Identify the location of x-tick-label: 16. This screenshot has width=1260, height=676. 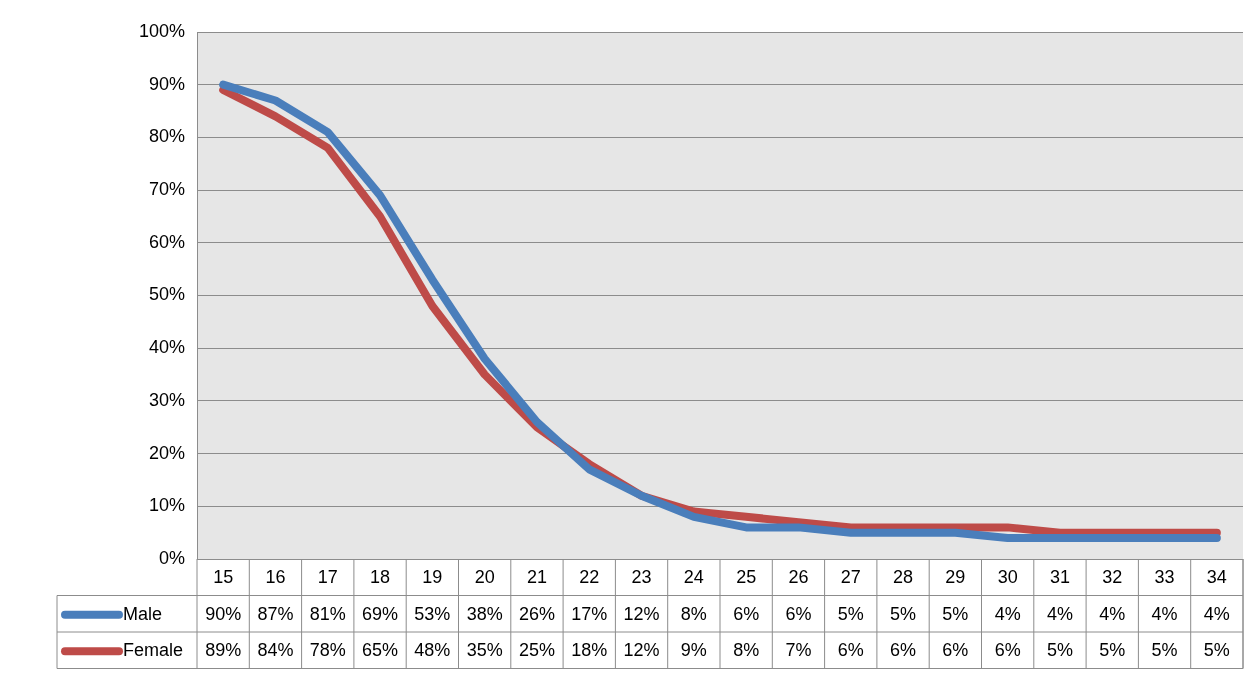
(275, 577).